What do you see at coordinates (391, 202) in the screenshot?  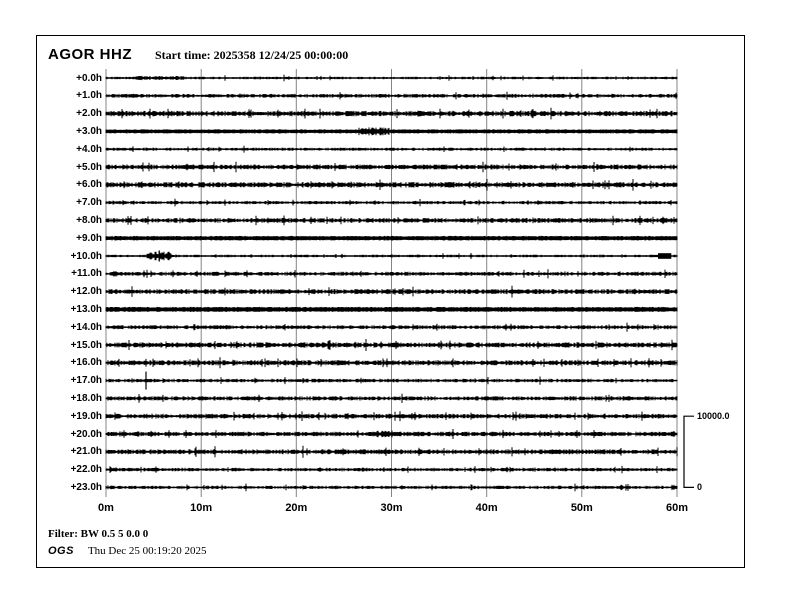 I see `trace-row-+7.0h` at bounding box center [391, 202].